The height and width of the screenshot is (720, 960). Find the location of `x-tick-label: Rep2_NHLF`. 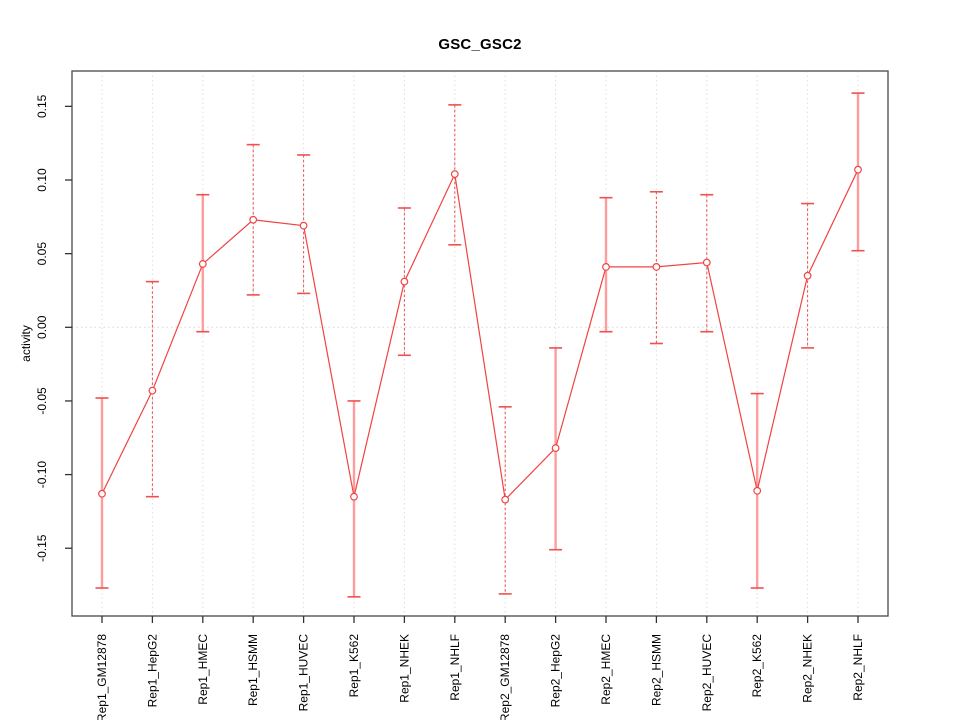

x-tick-label: Rep2_NHLF is located at coordinates (858, 667).